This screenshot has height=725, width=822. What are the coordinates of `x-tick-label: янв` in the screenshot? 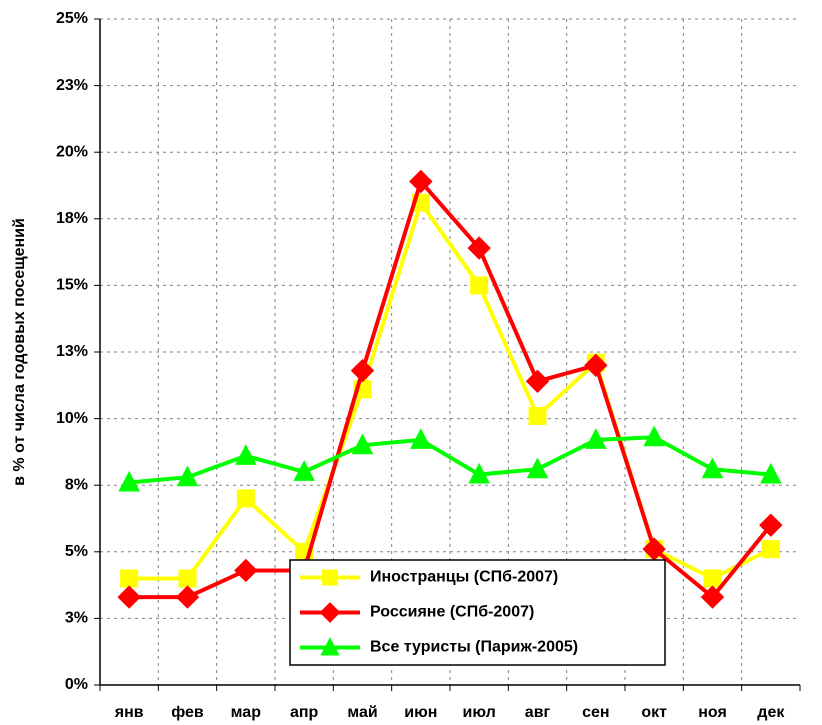 It's located at (129, 712).